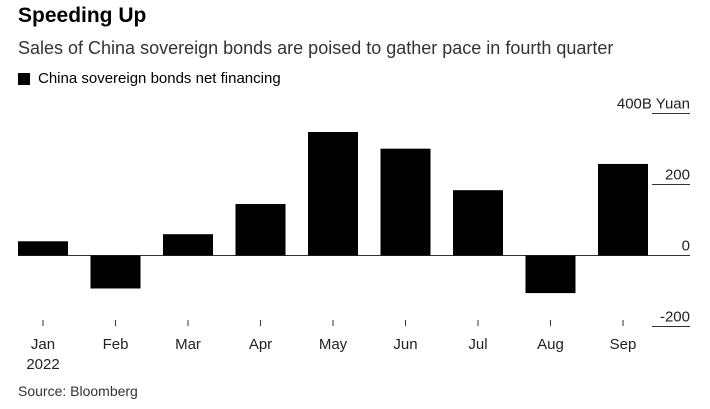 This screenshot has width=710, height=409. I want to click on source-note: Source: Bloomberg, so click(78, 391).